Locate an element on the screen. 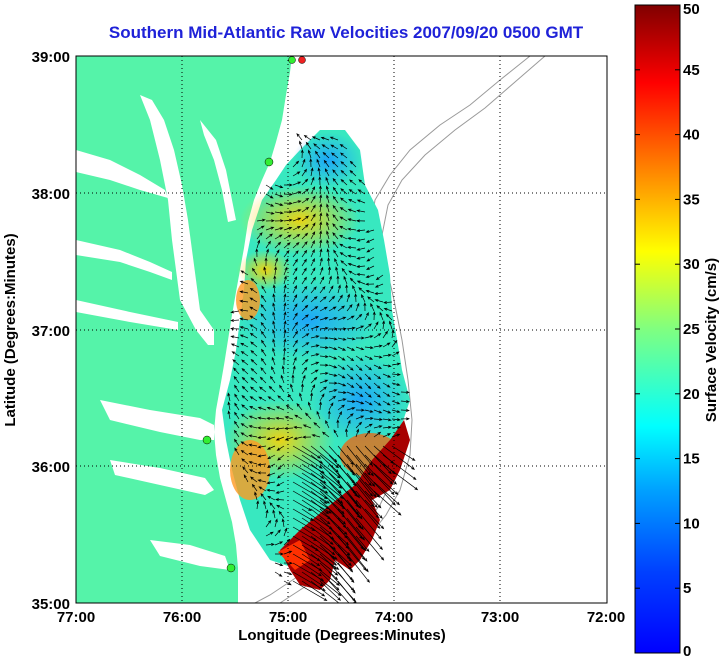  colorbar-tick-label: 15 is located at coordinates (691, 459).